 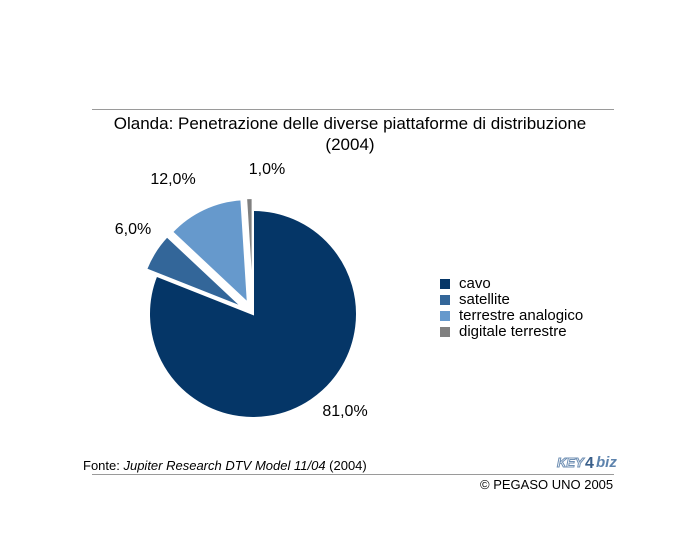 I want to click on pie-slice-cavo, so click(x=253, y=313).